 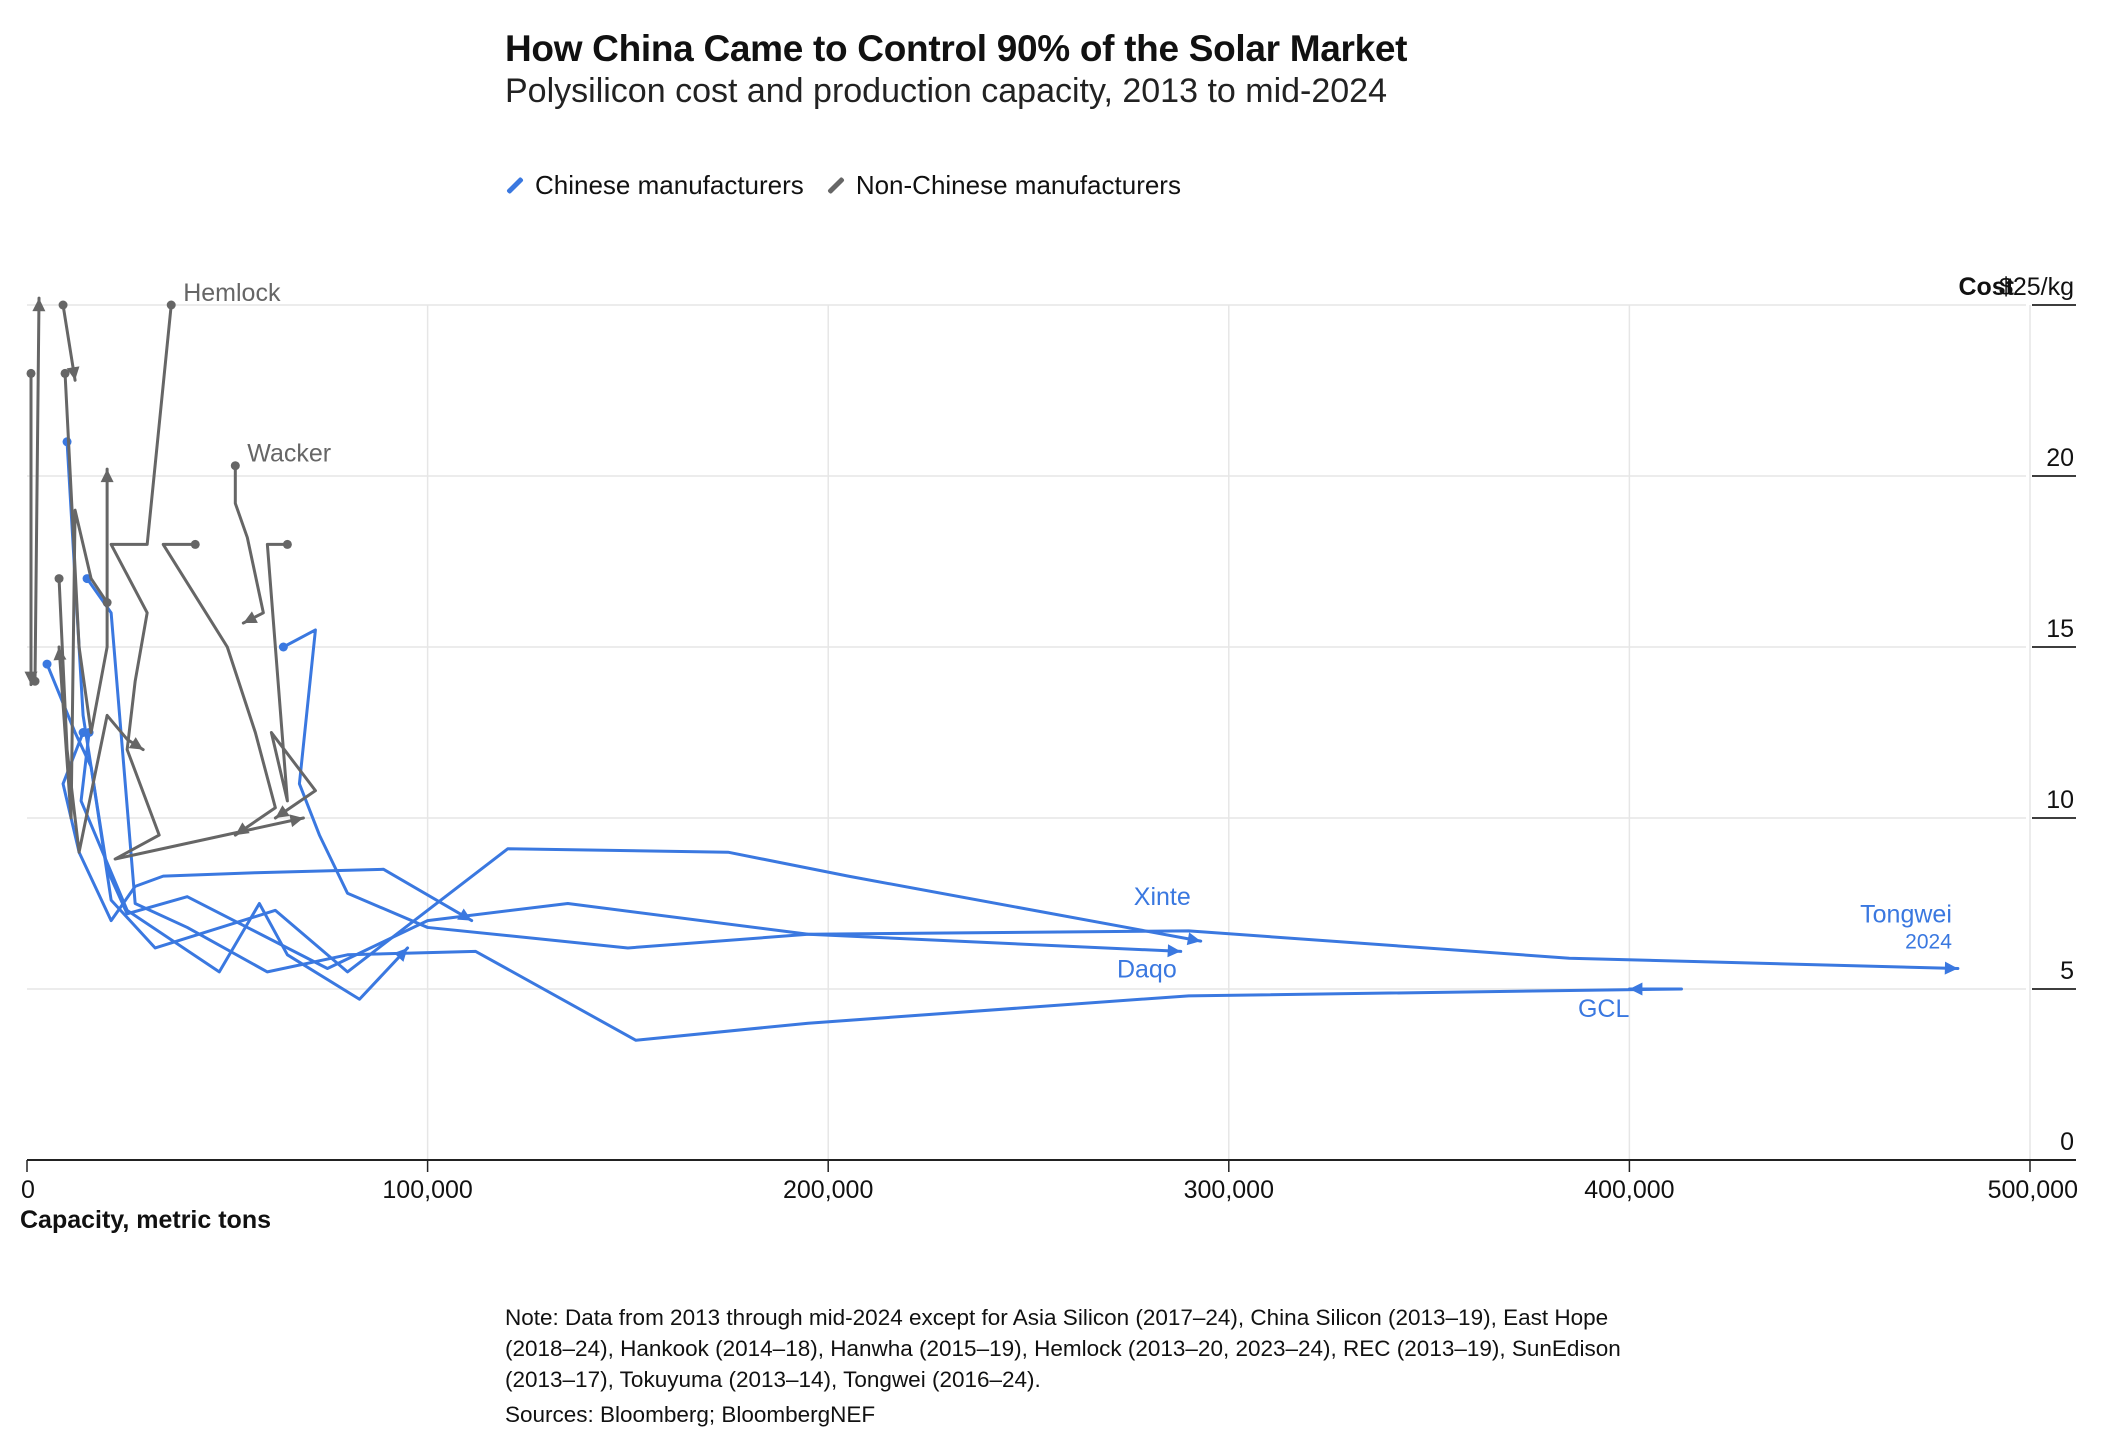 What do you see at coordinates (289, 454) in the screenshot?
I see `series-label-wacker: Wacker` at bounding box center [289, 454].